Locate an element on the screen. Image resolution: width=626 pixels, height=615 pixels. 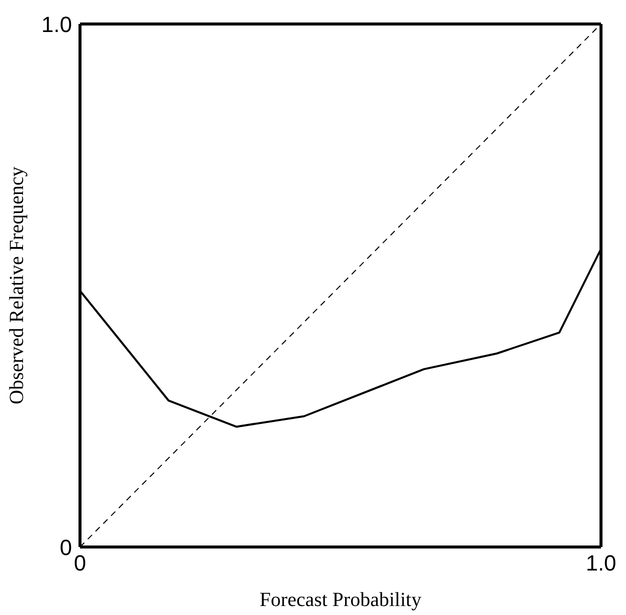
x-axis-title: Forecast Probability is located at coordinates (341, 600).